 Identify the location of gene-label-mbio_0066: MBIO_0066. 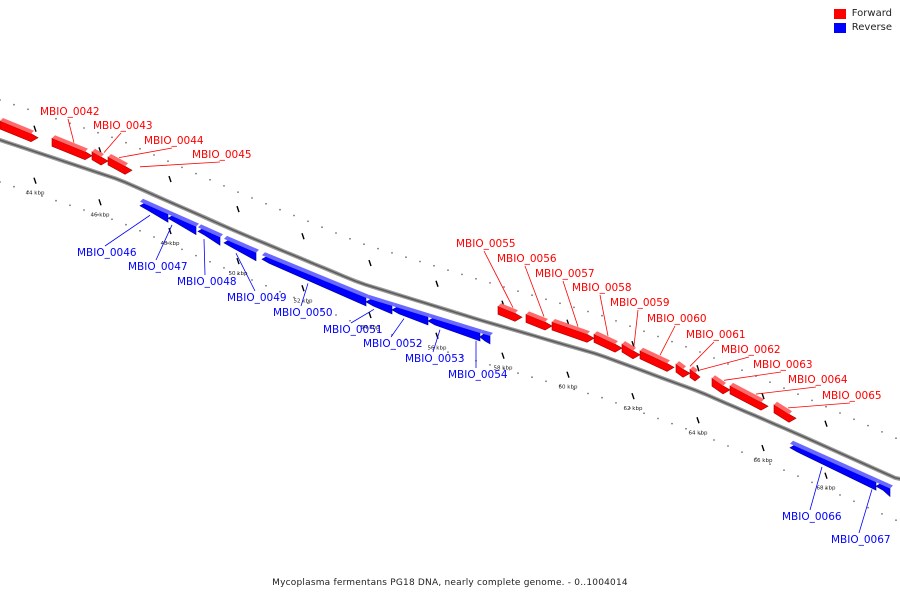
(812, 517).